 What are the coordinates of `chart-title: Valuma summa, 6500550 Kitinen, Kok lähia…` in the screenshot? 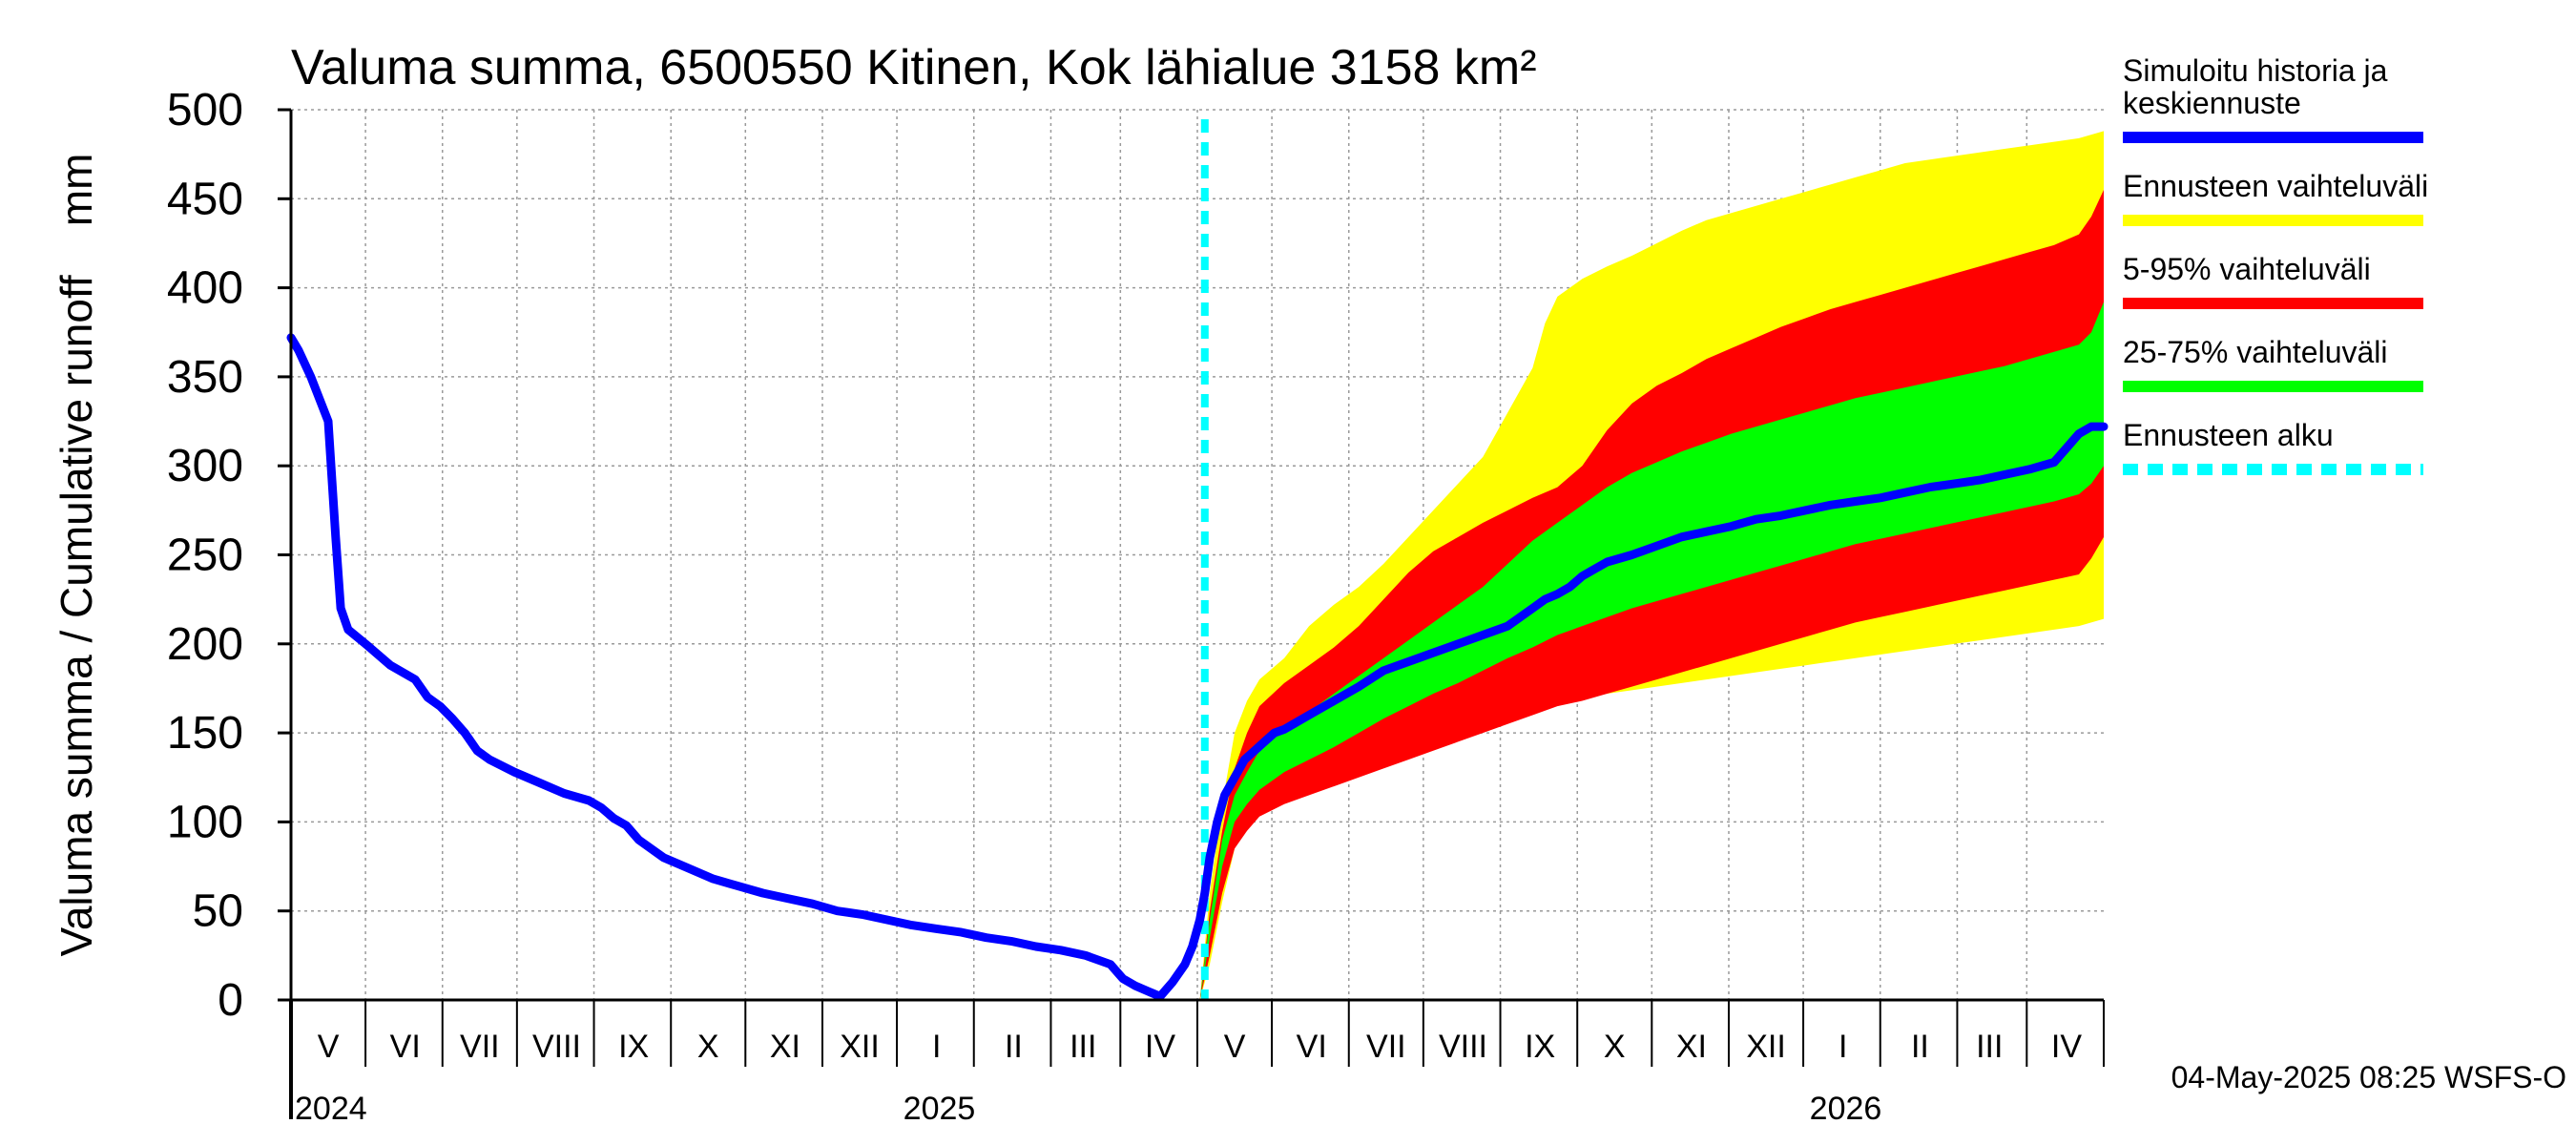 It's located at (914, 67).